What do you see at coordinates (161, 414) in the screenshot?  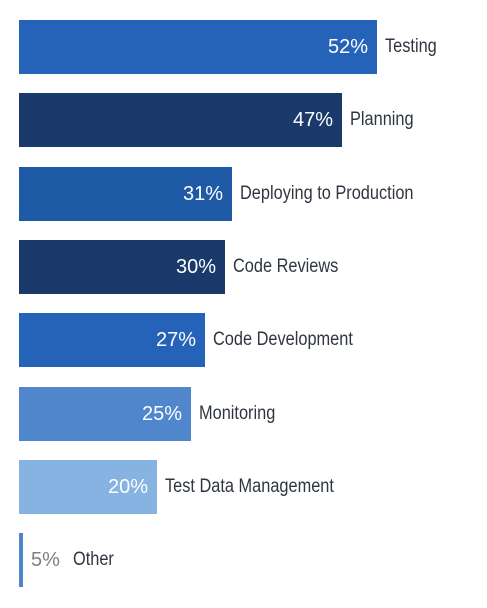 I see `value-label-monitoring: 25%` at bounding box center [161, 414].